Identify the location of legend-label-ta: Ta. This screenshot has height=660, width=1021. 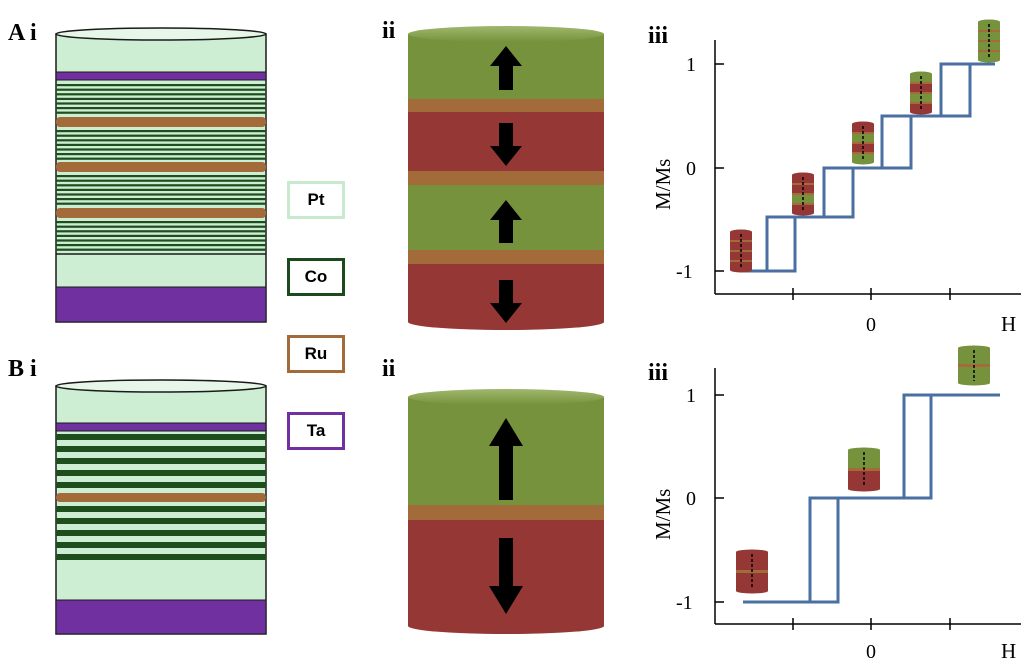
(316, 430).